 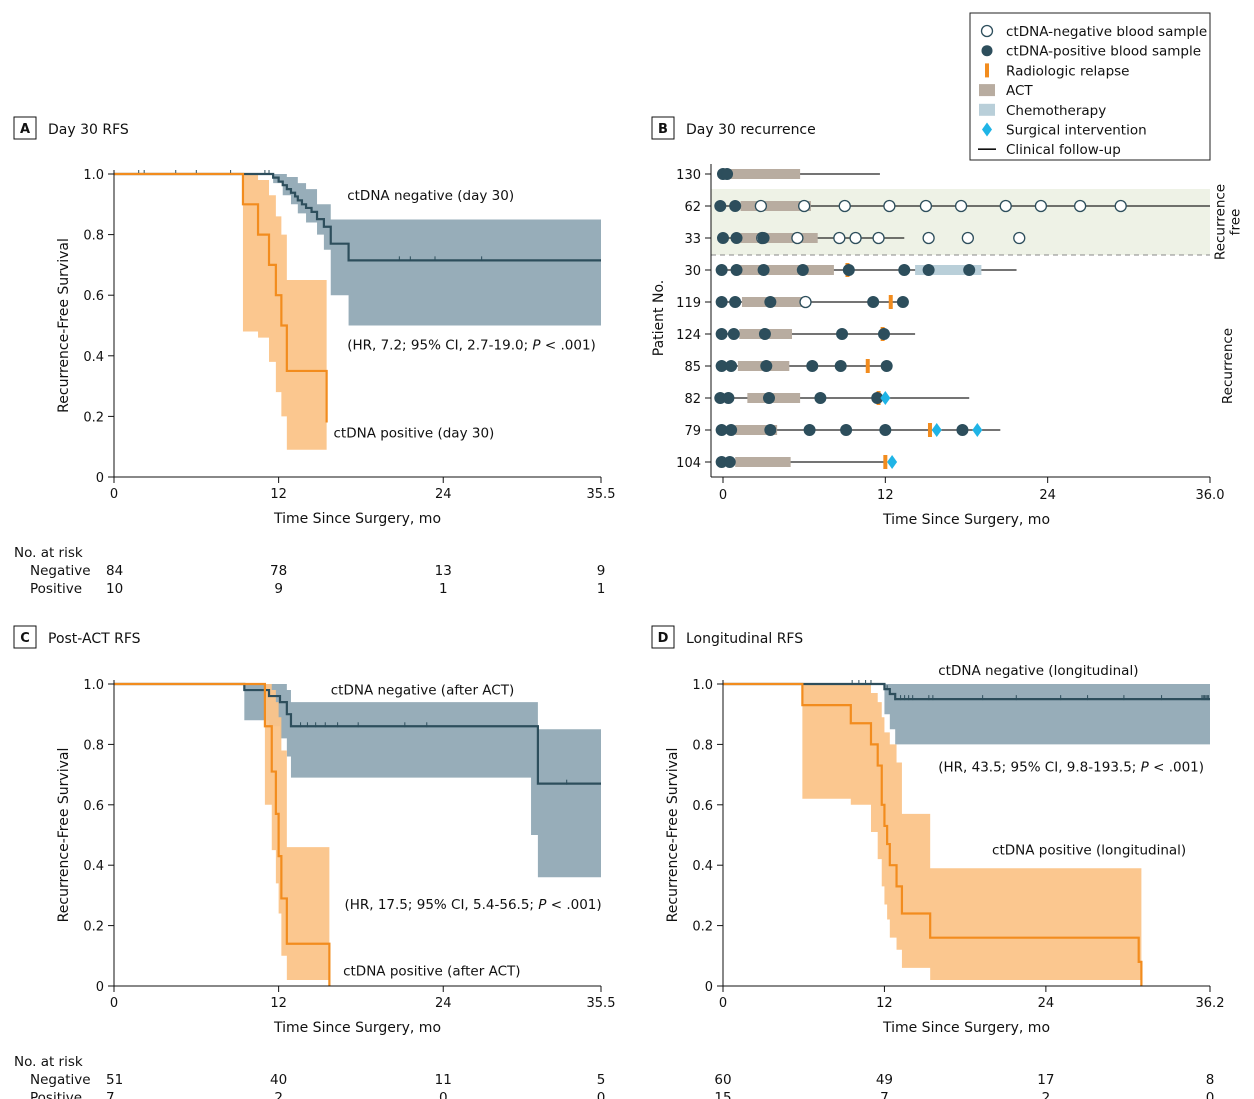 What do you see at coordinates (1038, 671) in the screenshot?
I see `annotation-text: ctDNA negative (longitudinal)` at bounding box center [1038, 671].